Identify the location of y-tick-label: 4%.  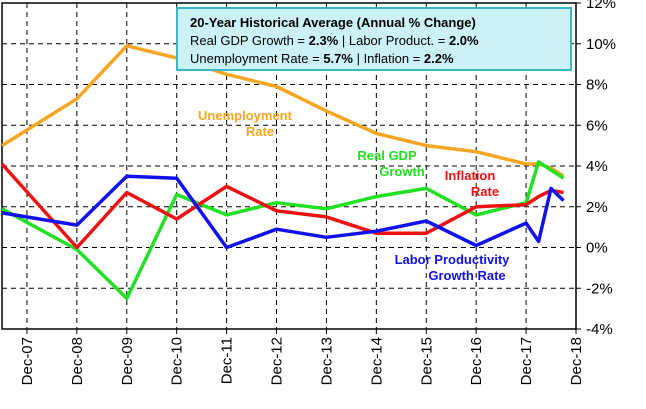
(597, 166).